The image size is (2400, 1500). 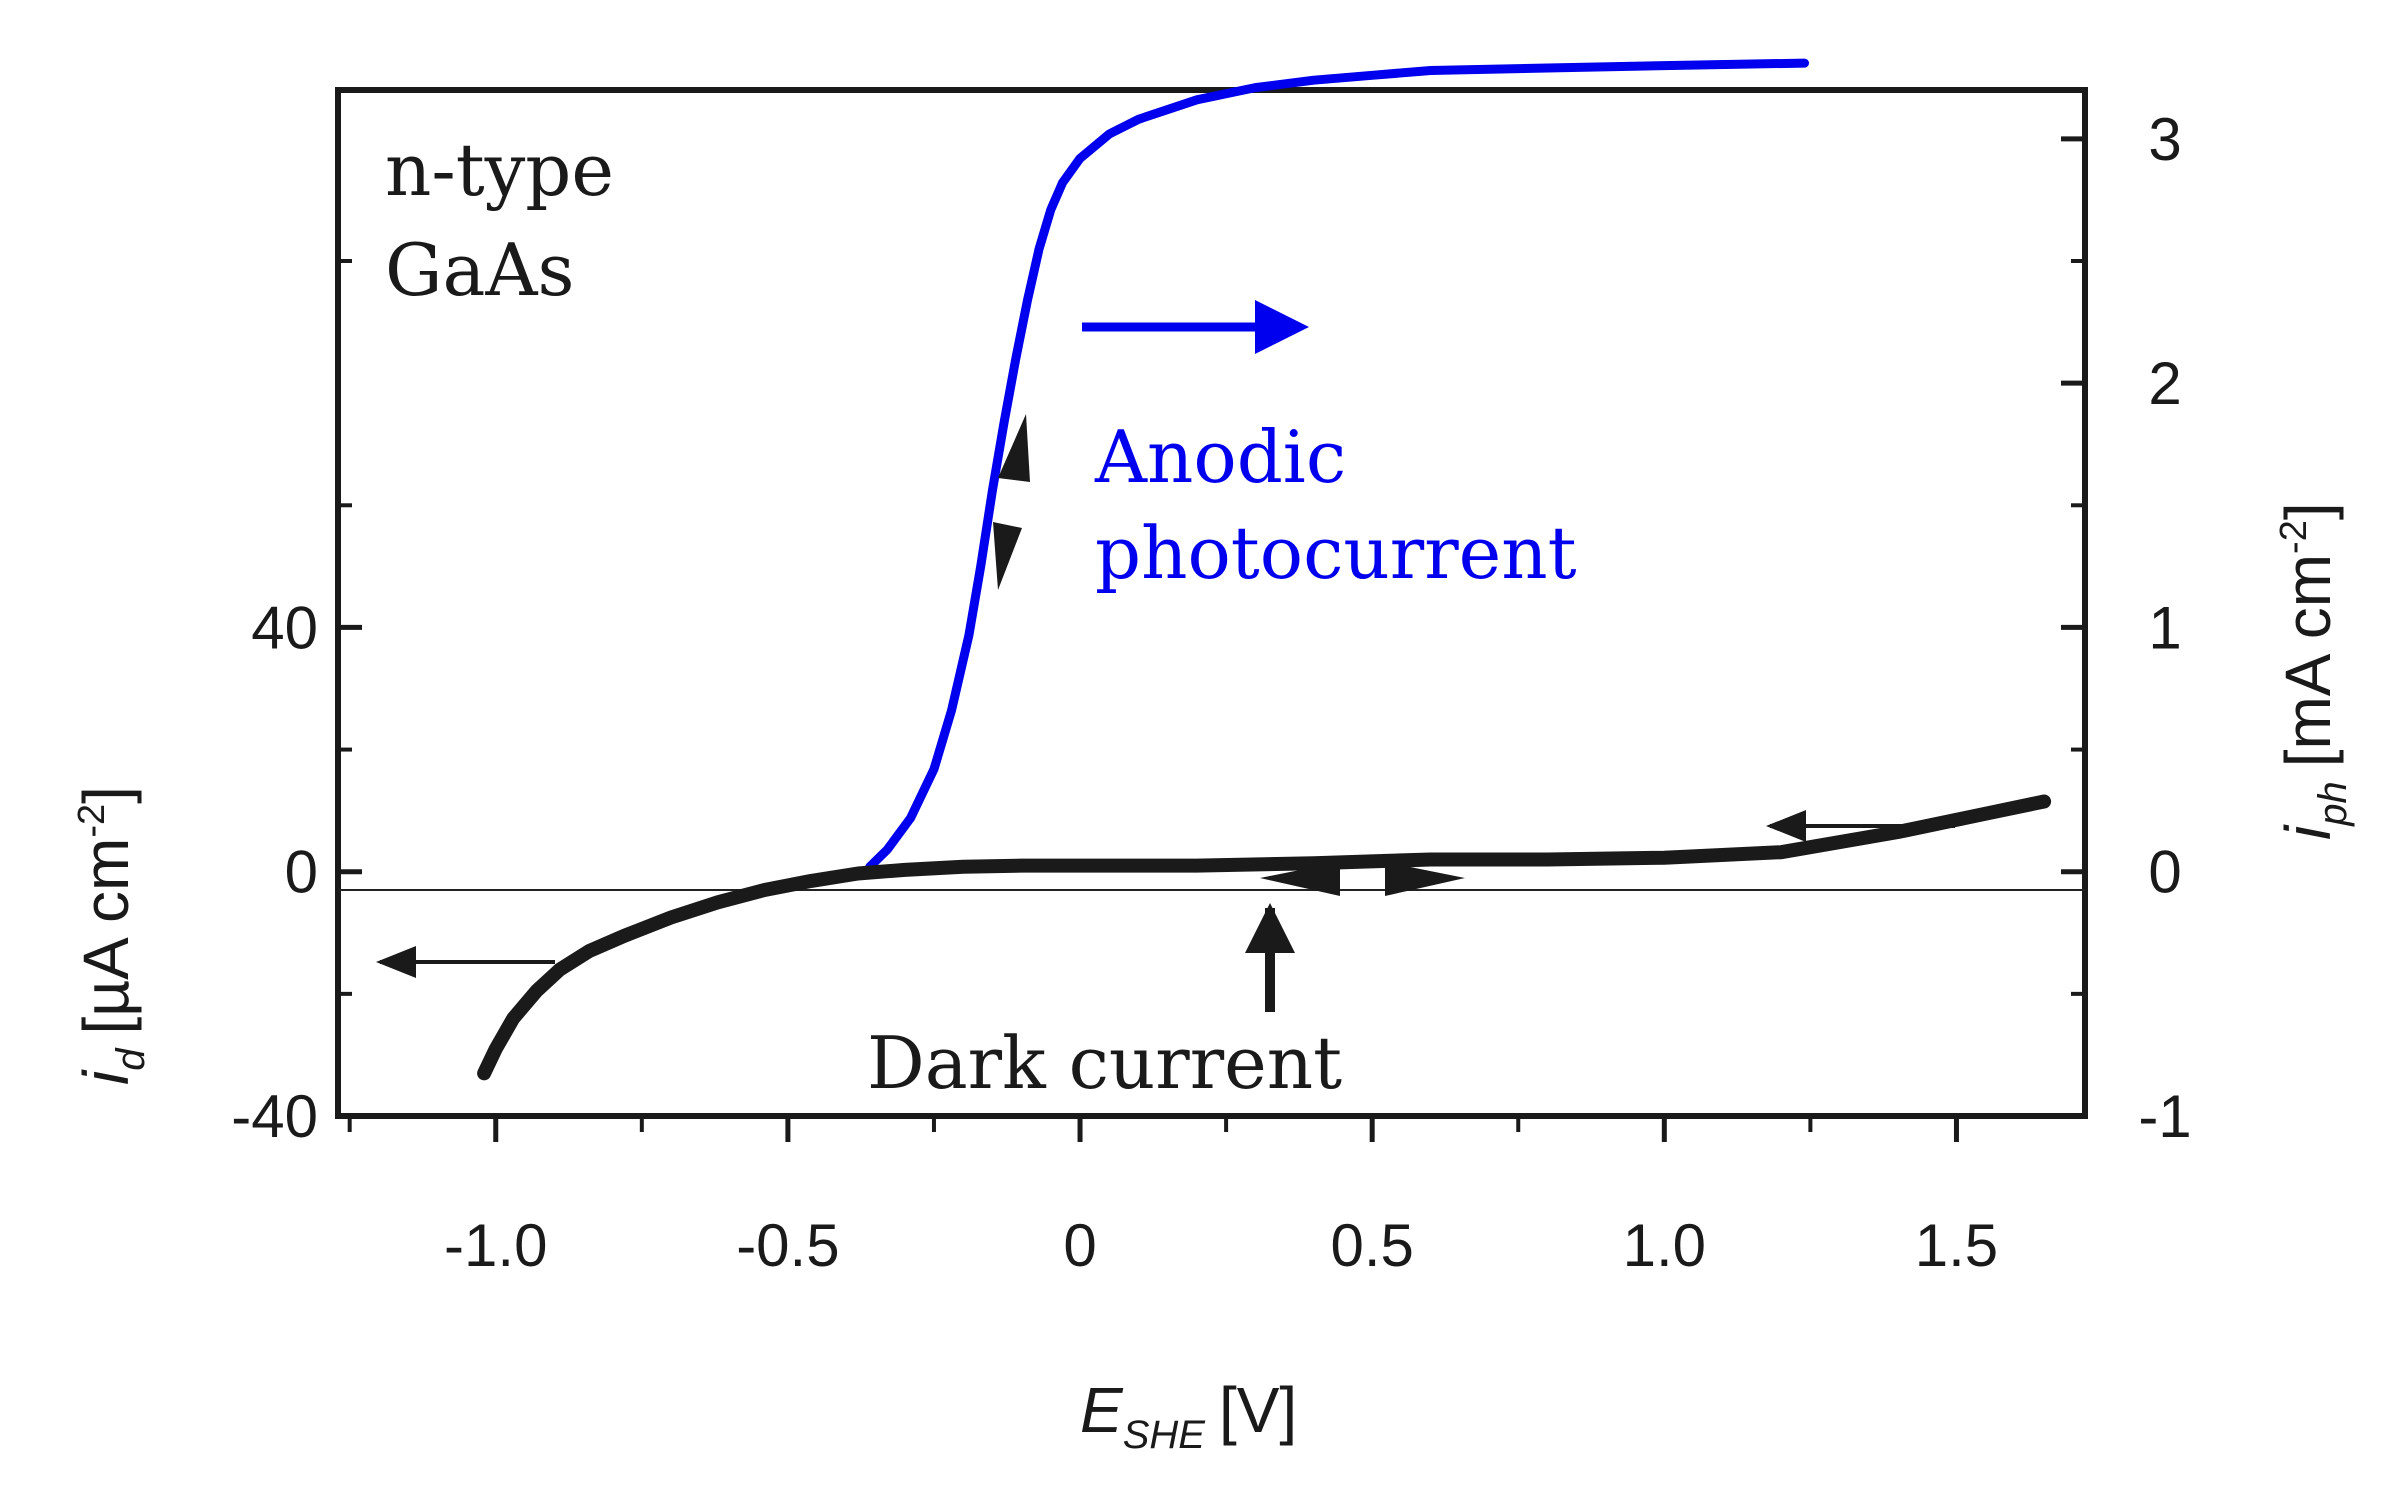 I want to click on y-left-axis-title: id [µA cm-2], so click(x=111, y=935).